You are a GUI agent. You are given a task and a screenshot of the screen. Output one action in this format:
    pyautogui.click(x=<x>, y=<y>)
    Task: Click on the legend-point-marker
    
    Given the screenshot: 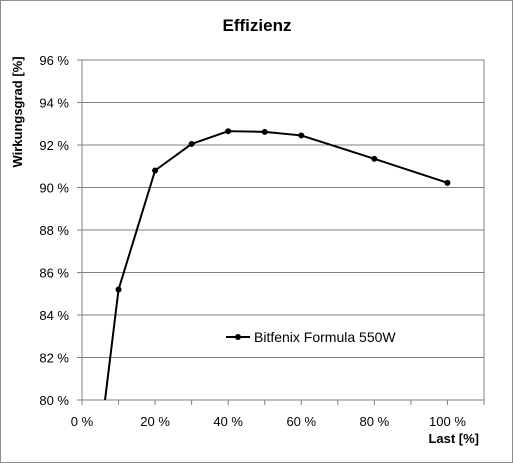 What is the action you would take?
    pyautogui.click(x=238, y=337)
    